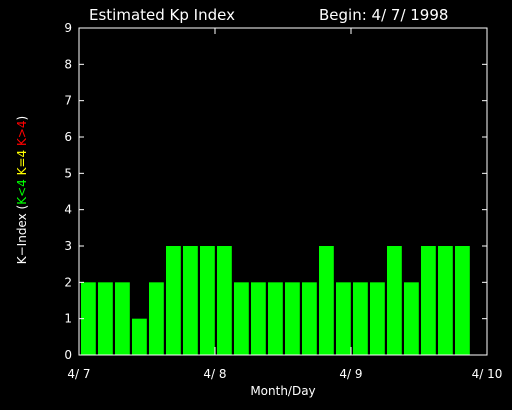  Describe the element at coordinates (22, 234) in the screenshot. I see `y-label-prefix: K−Index (` at that location.